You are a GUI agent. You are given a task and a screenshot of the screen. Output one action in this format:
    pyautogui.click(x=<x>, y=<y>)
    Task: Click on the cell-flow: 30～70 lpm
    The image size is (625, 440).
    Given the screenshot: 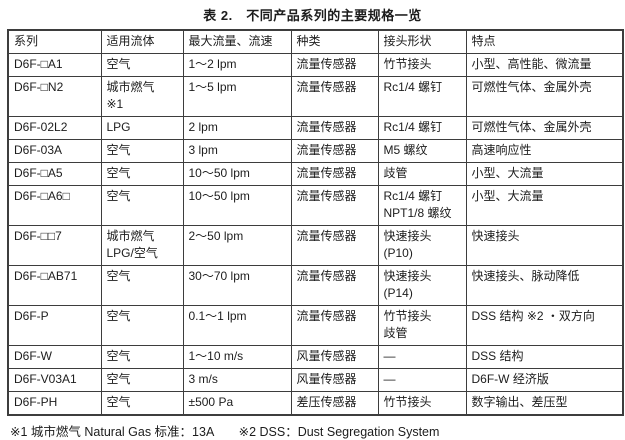 What is the action you would take?
    pyautogui.click(x=237, y=285)
    